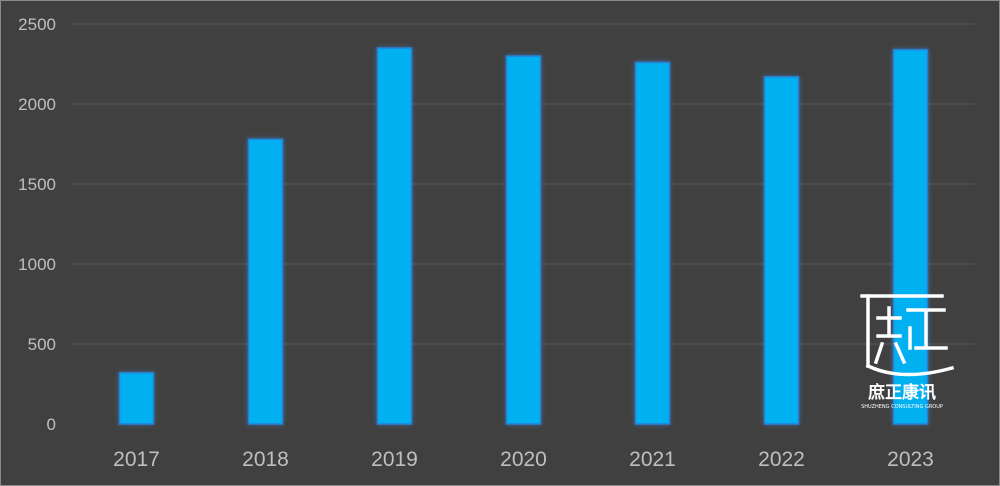 Image resolution: width=1000 pixels, height=486 pixels. I want to click on bar-2018, so click(265, 281).